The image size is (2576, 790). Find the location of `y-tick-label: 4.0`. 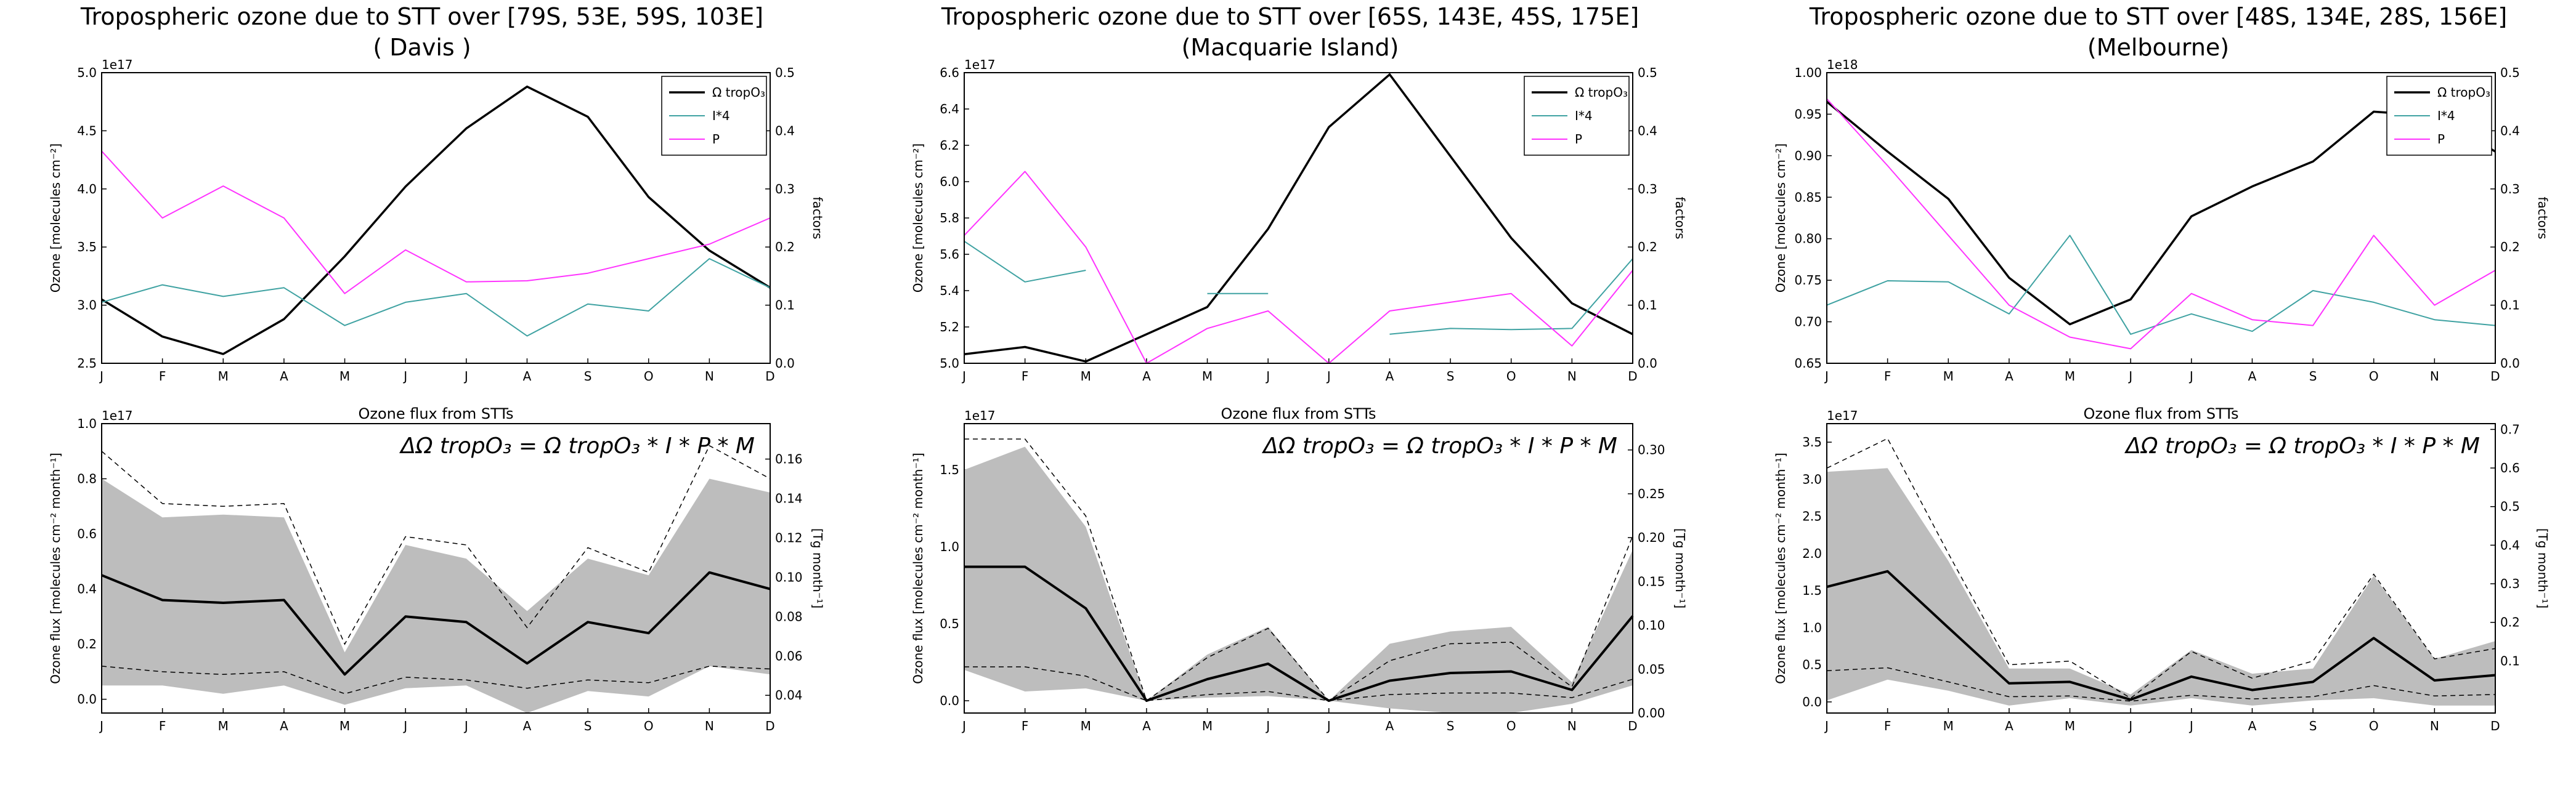

y-tick-label: 4.0 is located at coordinates (87, 189).